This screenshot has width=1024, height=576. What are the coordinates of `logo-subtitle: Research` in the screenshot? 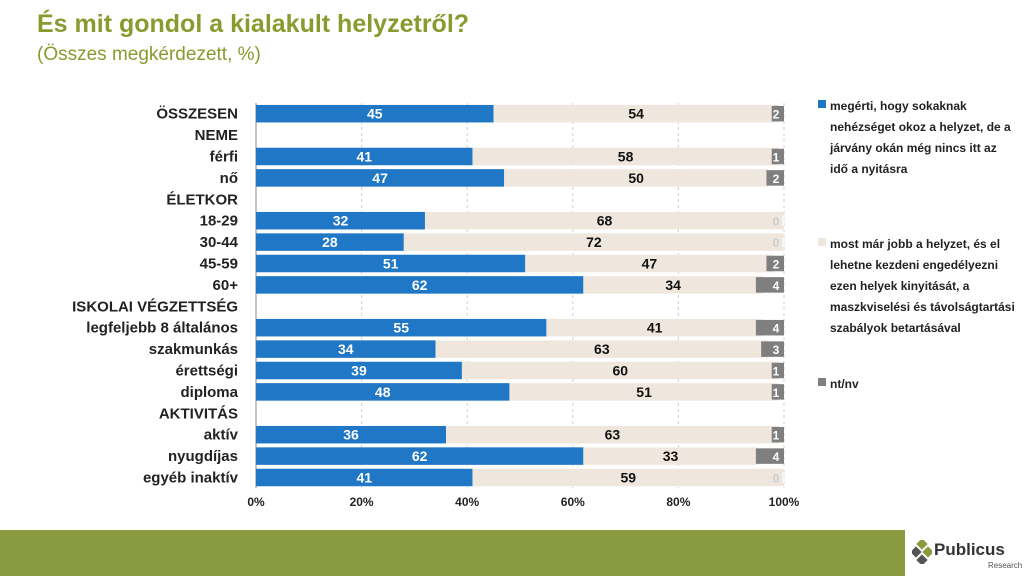 It's located at (1005, 565).